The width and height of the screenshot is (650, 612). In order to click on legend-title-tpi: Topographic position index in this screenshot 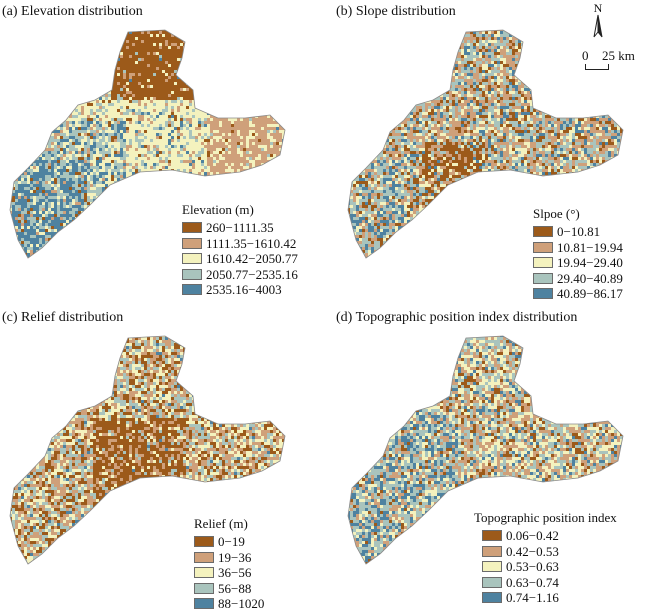, I will do `click(545, 517)`.